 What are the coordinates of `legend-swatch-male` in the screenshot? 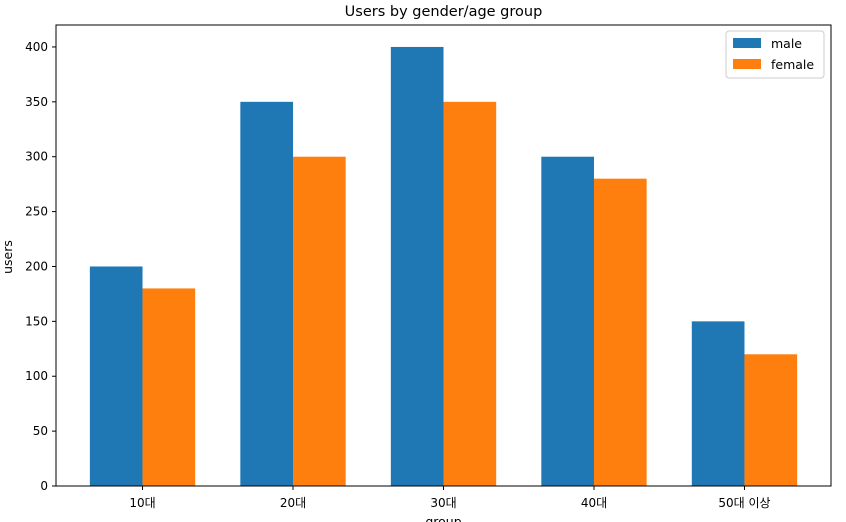 It's located at (747, 43).